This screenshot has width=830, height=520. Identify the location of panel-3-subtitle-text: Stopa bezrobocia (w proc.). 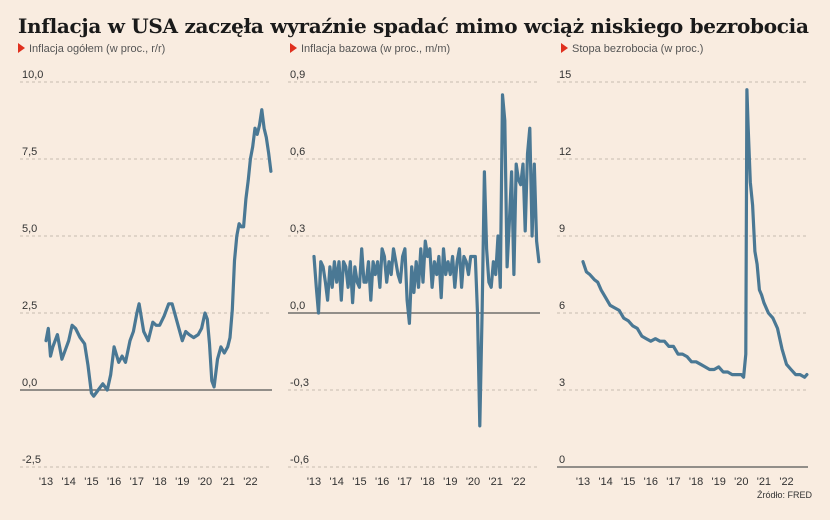
(638, 49).